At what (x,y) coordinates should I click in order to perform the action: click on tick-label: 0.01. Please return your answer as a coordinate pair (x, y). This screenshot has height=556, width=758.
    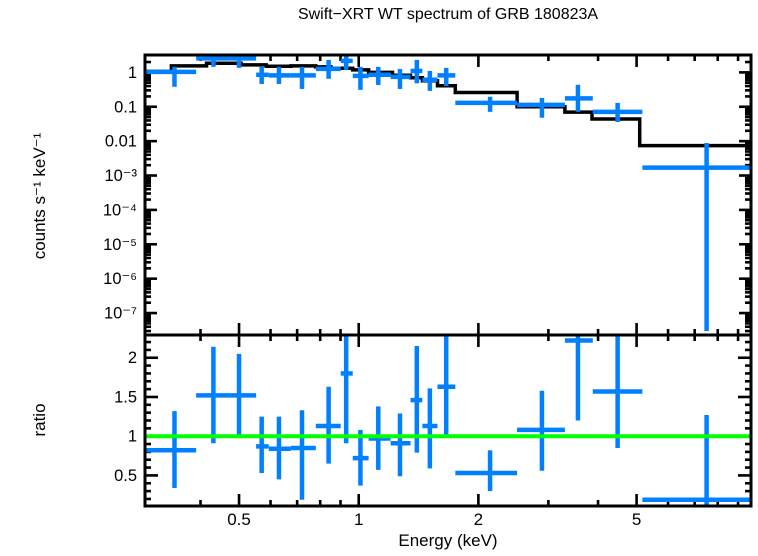
    Looking at the image, I should click on (121, 142).